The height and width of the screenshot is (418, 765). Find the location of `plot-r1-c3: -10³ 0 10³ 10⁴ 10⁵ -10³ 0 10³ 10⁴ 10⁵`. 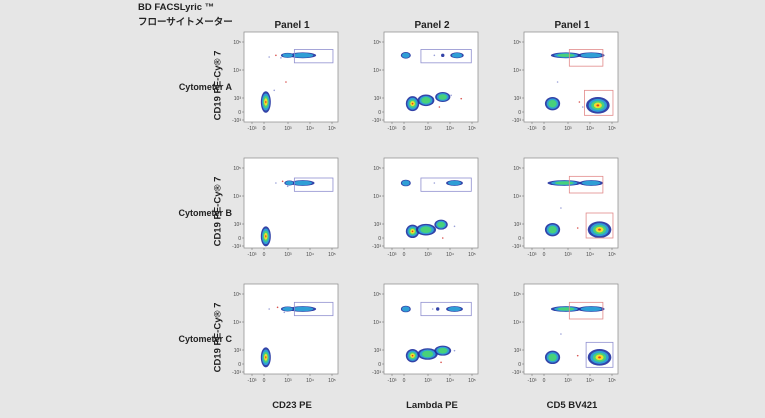

plot-r1-c3: -10³ 0 10³ 10⁴ 10⁵ -10³ 0 10³ 10⁴ 10⁵ is located at coordinates (566, 82).